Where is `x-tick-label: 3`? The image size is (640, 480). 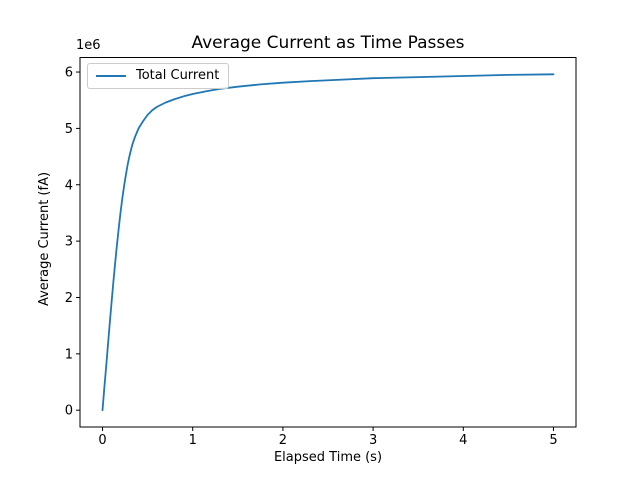
x-tick-label: 3 is located at coordinates (373, 440).